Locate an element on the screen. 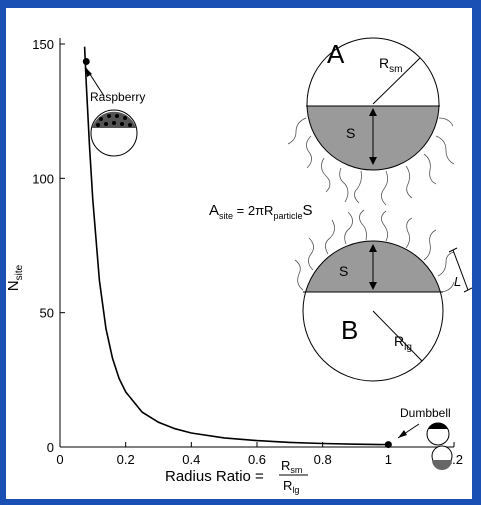 The image size is (481, 505). x-axis-label: Radius Ratio = is located at coordinates (214, 476).